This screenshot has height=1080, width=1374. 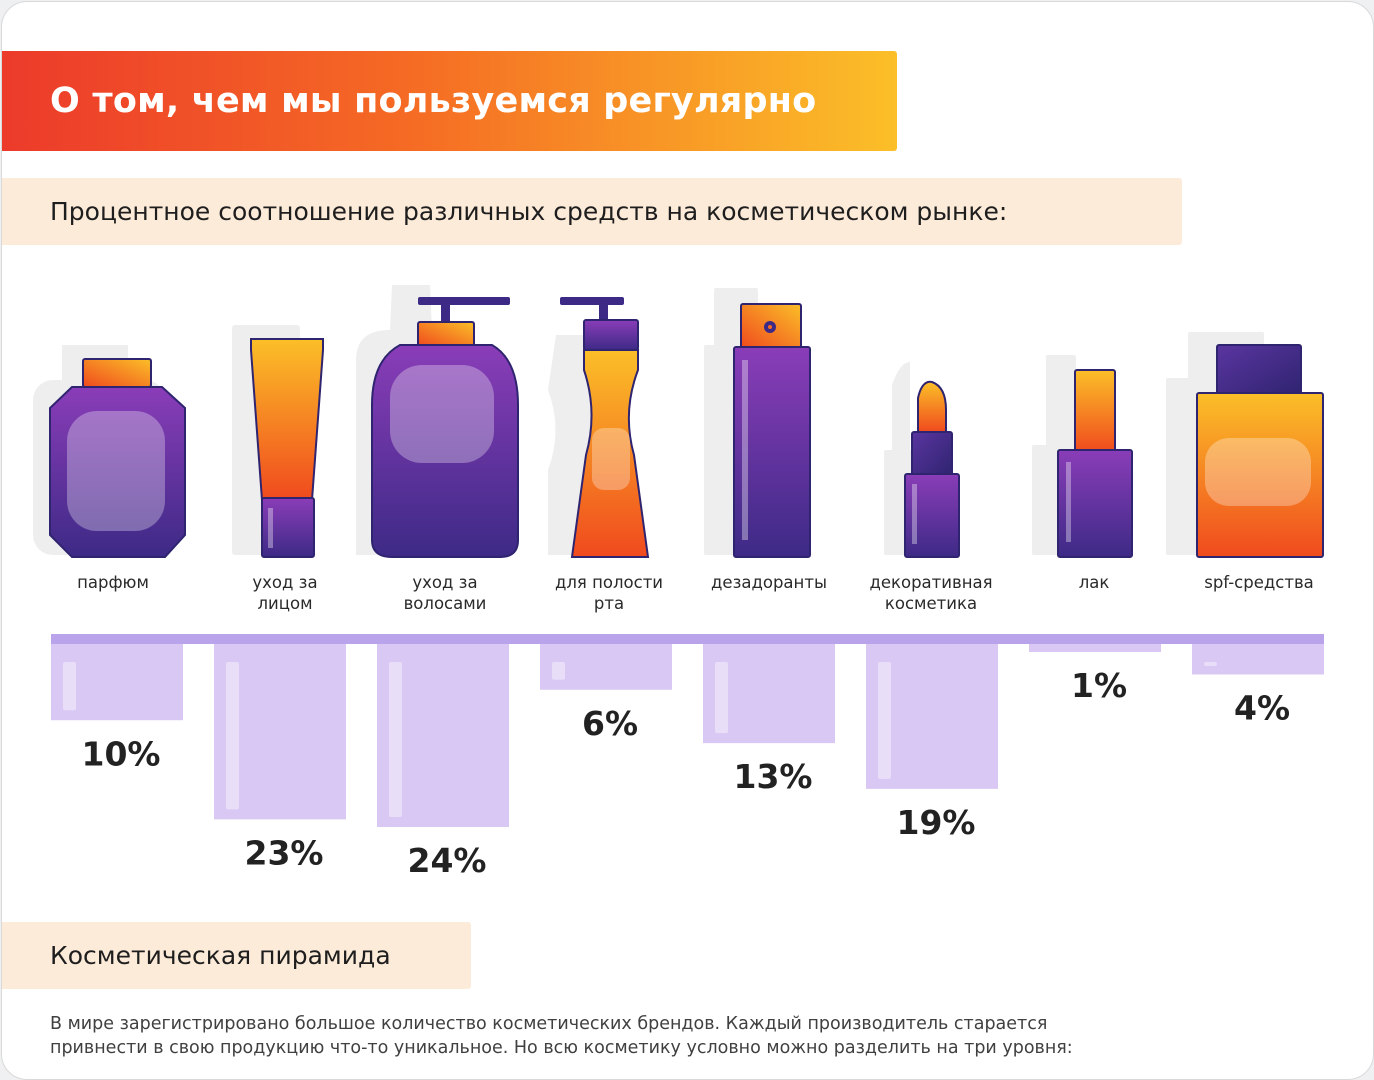 What do you see at coordinates (609, 603) in the screenshot?
I see `category-label-line: рта` at bounding box center [609, 603].